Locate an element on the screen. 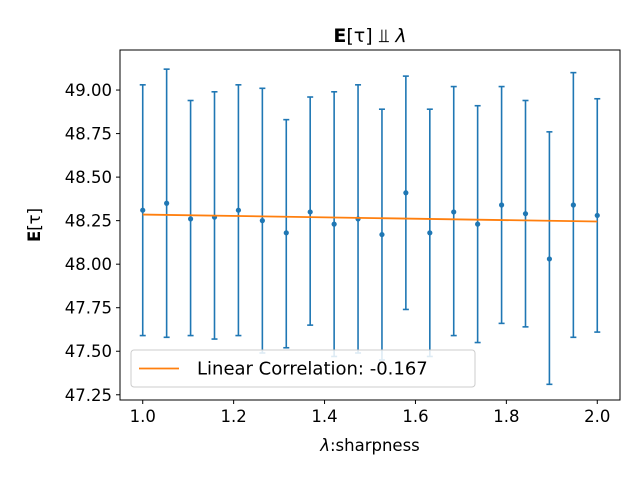 The width and height of the screenshot is (640, 480). y-tick-label: 48.50 is located at coordinates (88, 177).